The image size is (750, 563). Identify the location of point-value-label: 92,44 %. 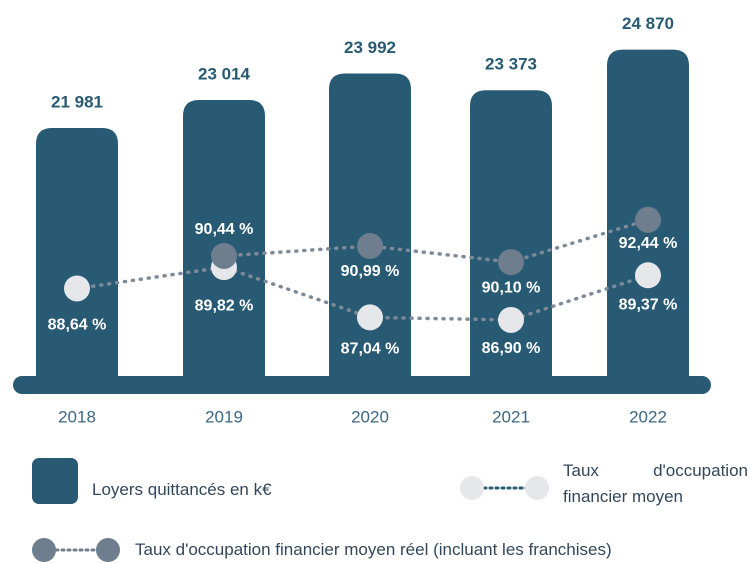
(648, 243).